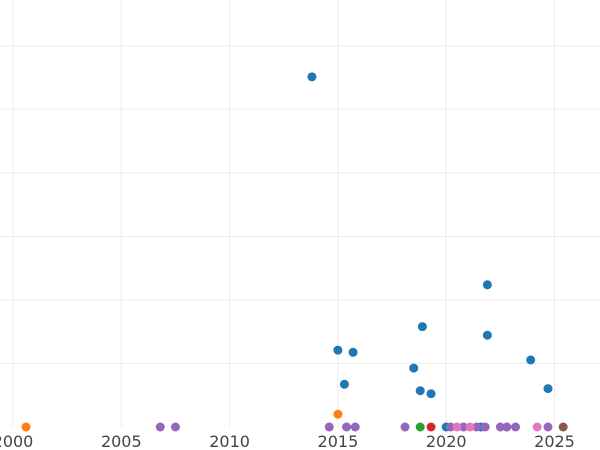 The height and width of the screenshot is (450, 600). What do you see at coordinates (229, 441) in the screenshot?
I see `x-tick-label: 2010` at bounding box center [229, 441].